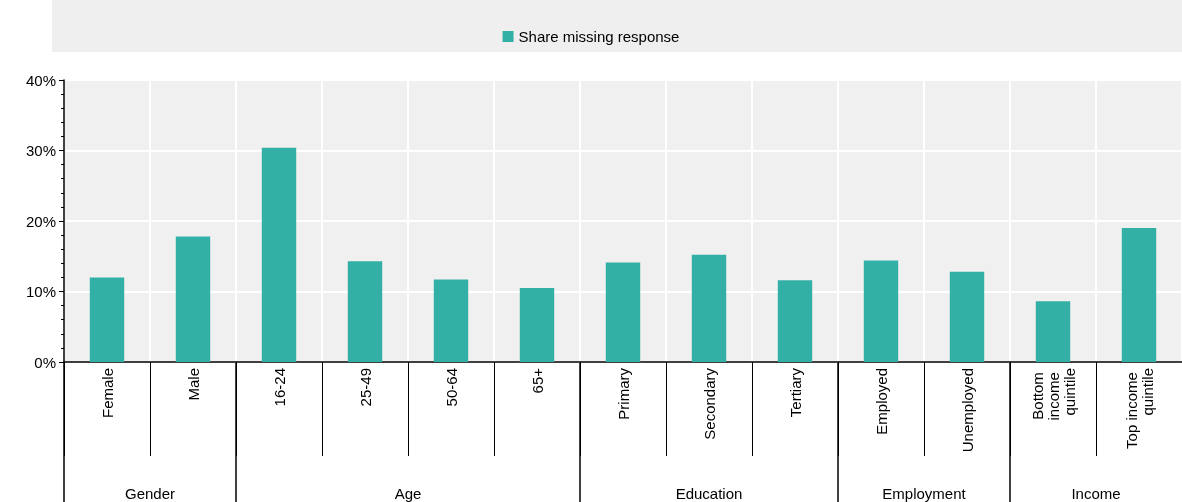 The height and width of the screenshot is (502, 1182). What do you see at coordinates (451, 387) in the screenshot?
I see `x-tick-label: 50-64` at bounding box center [451, 387].